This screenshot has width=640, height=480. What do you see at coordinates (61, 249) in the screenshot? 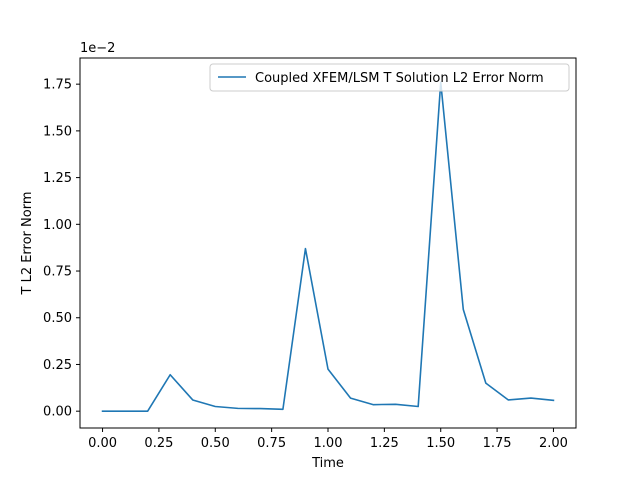
I see `y-axis: 0.00 0.25 0.50 0.75 1.00 1.25 1.50 1.75` at bounding box center [61, 249].